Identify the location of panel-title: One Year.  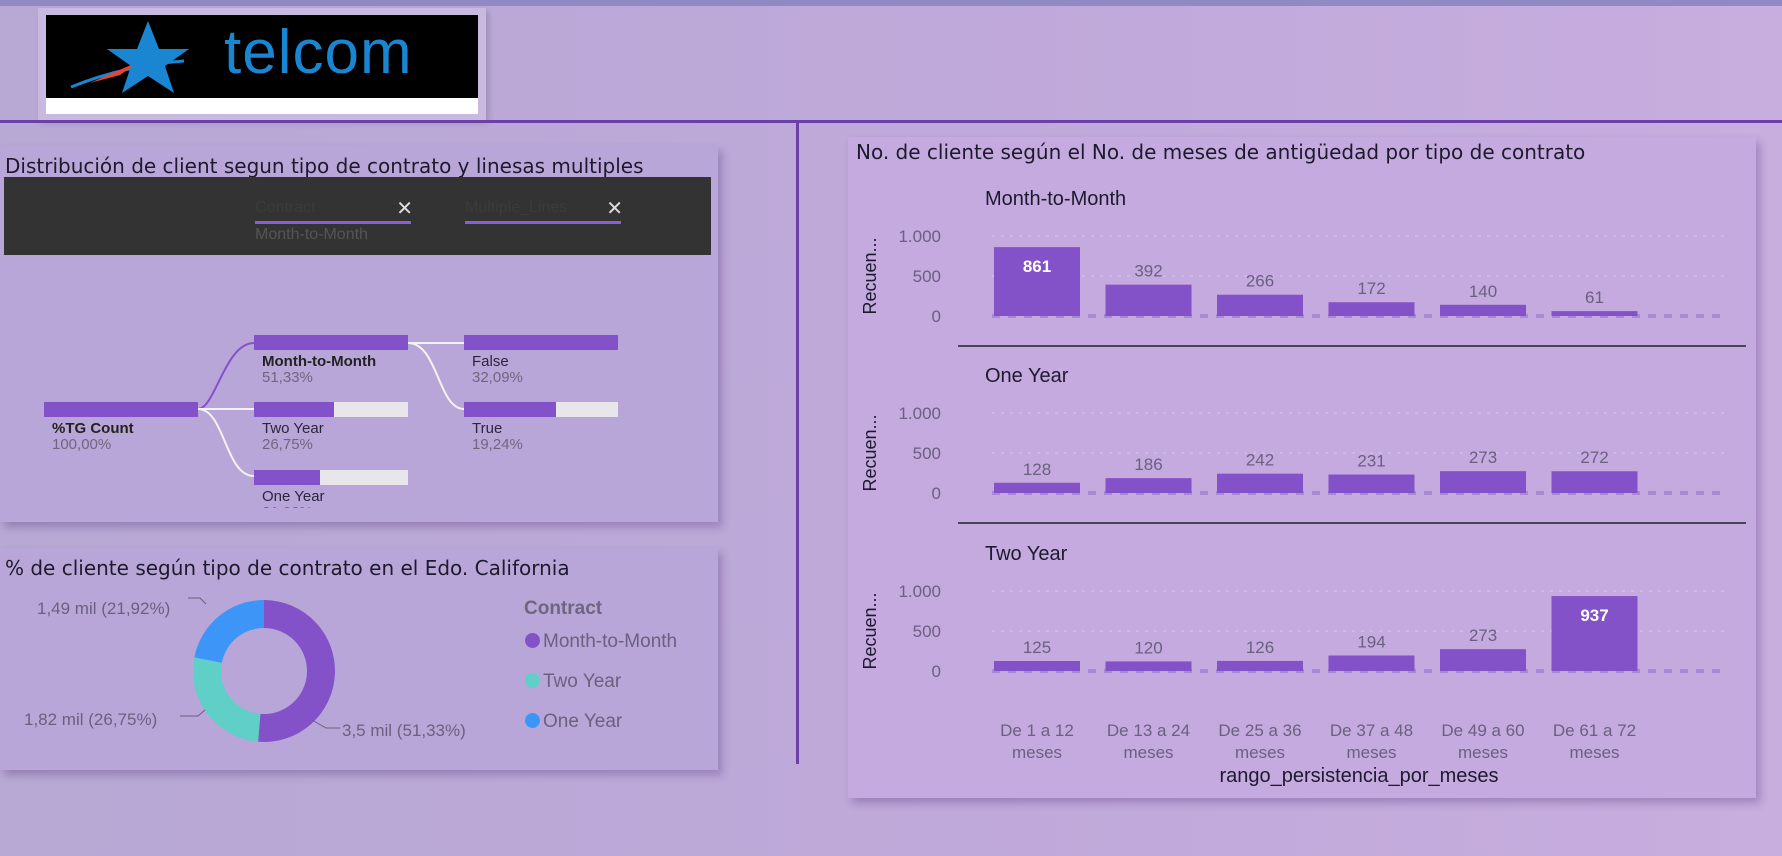
(1027, 376).